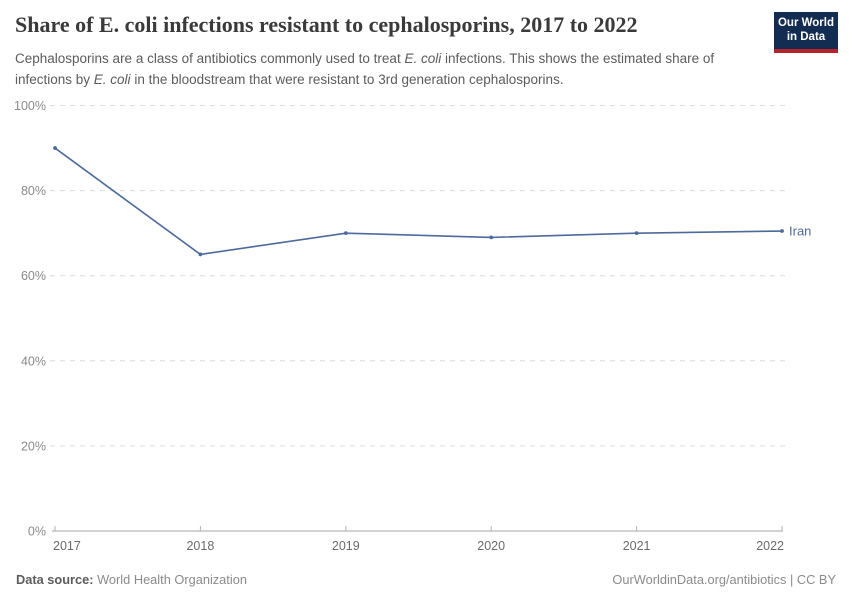 The image size is (850, 600). I want to click on x-axis-tick-label: 2017, so click(67, 546).